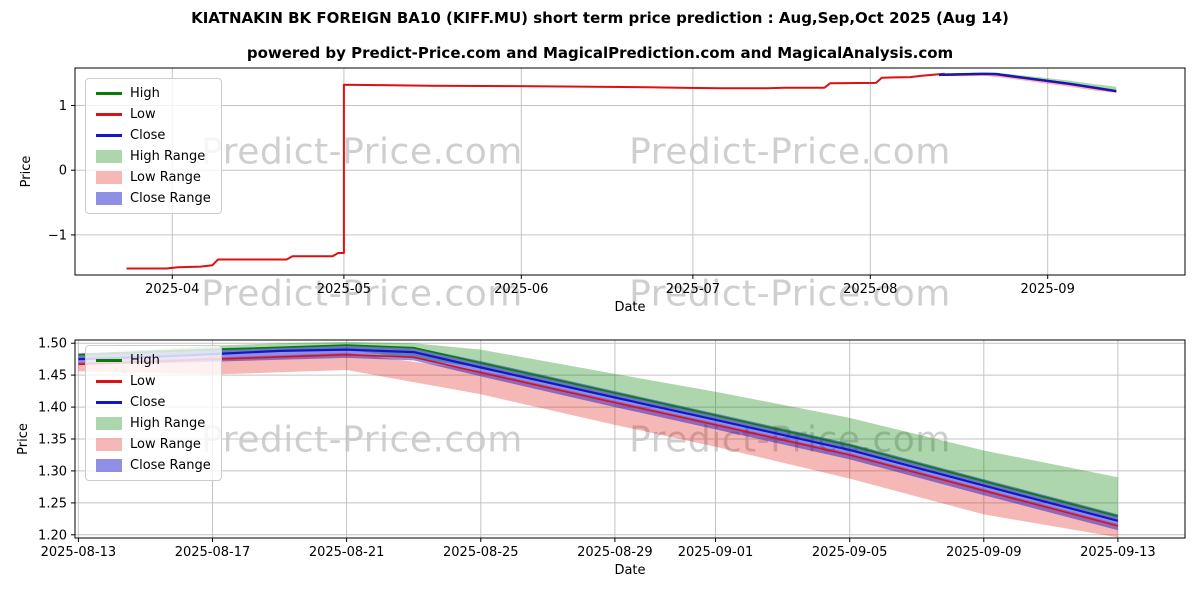 This screenshot has width=1200, height=600. Describe the element at coordinates (615, 552) in the screenshot. I see `x-tick-label: 2025-08-29` at that location.